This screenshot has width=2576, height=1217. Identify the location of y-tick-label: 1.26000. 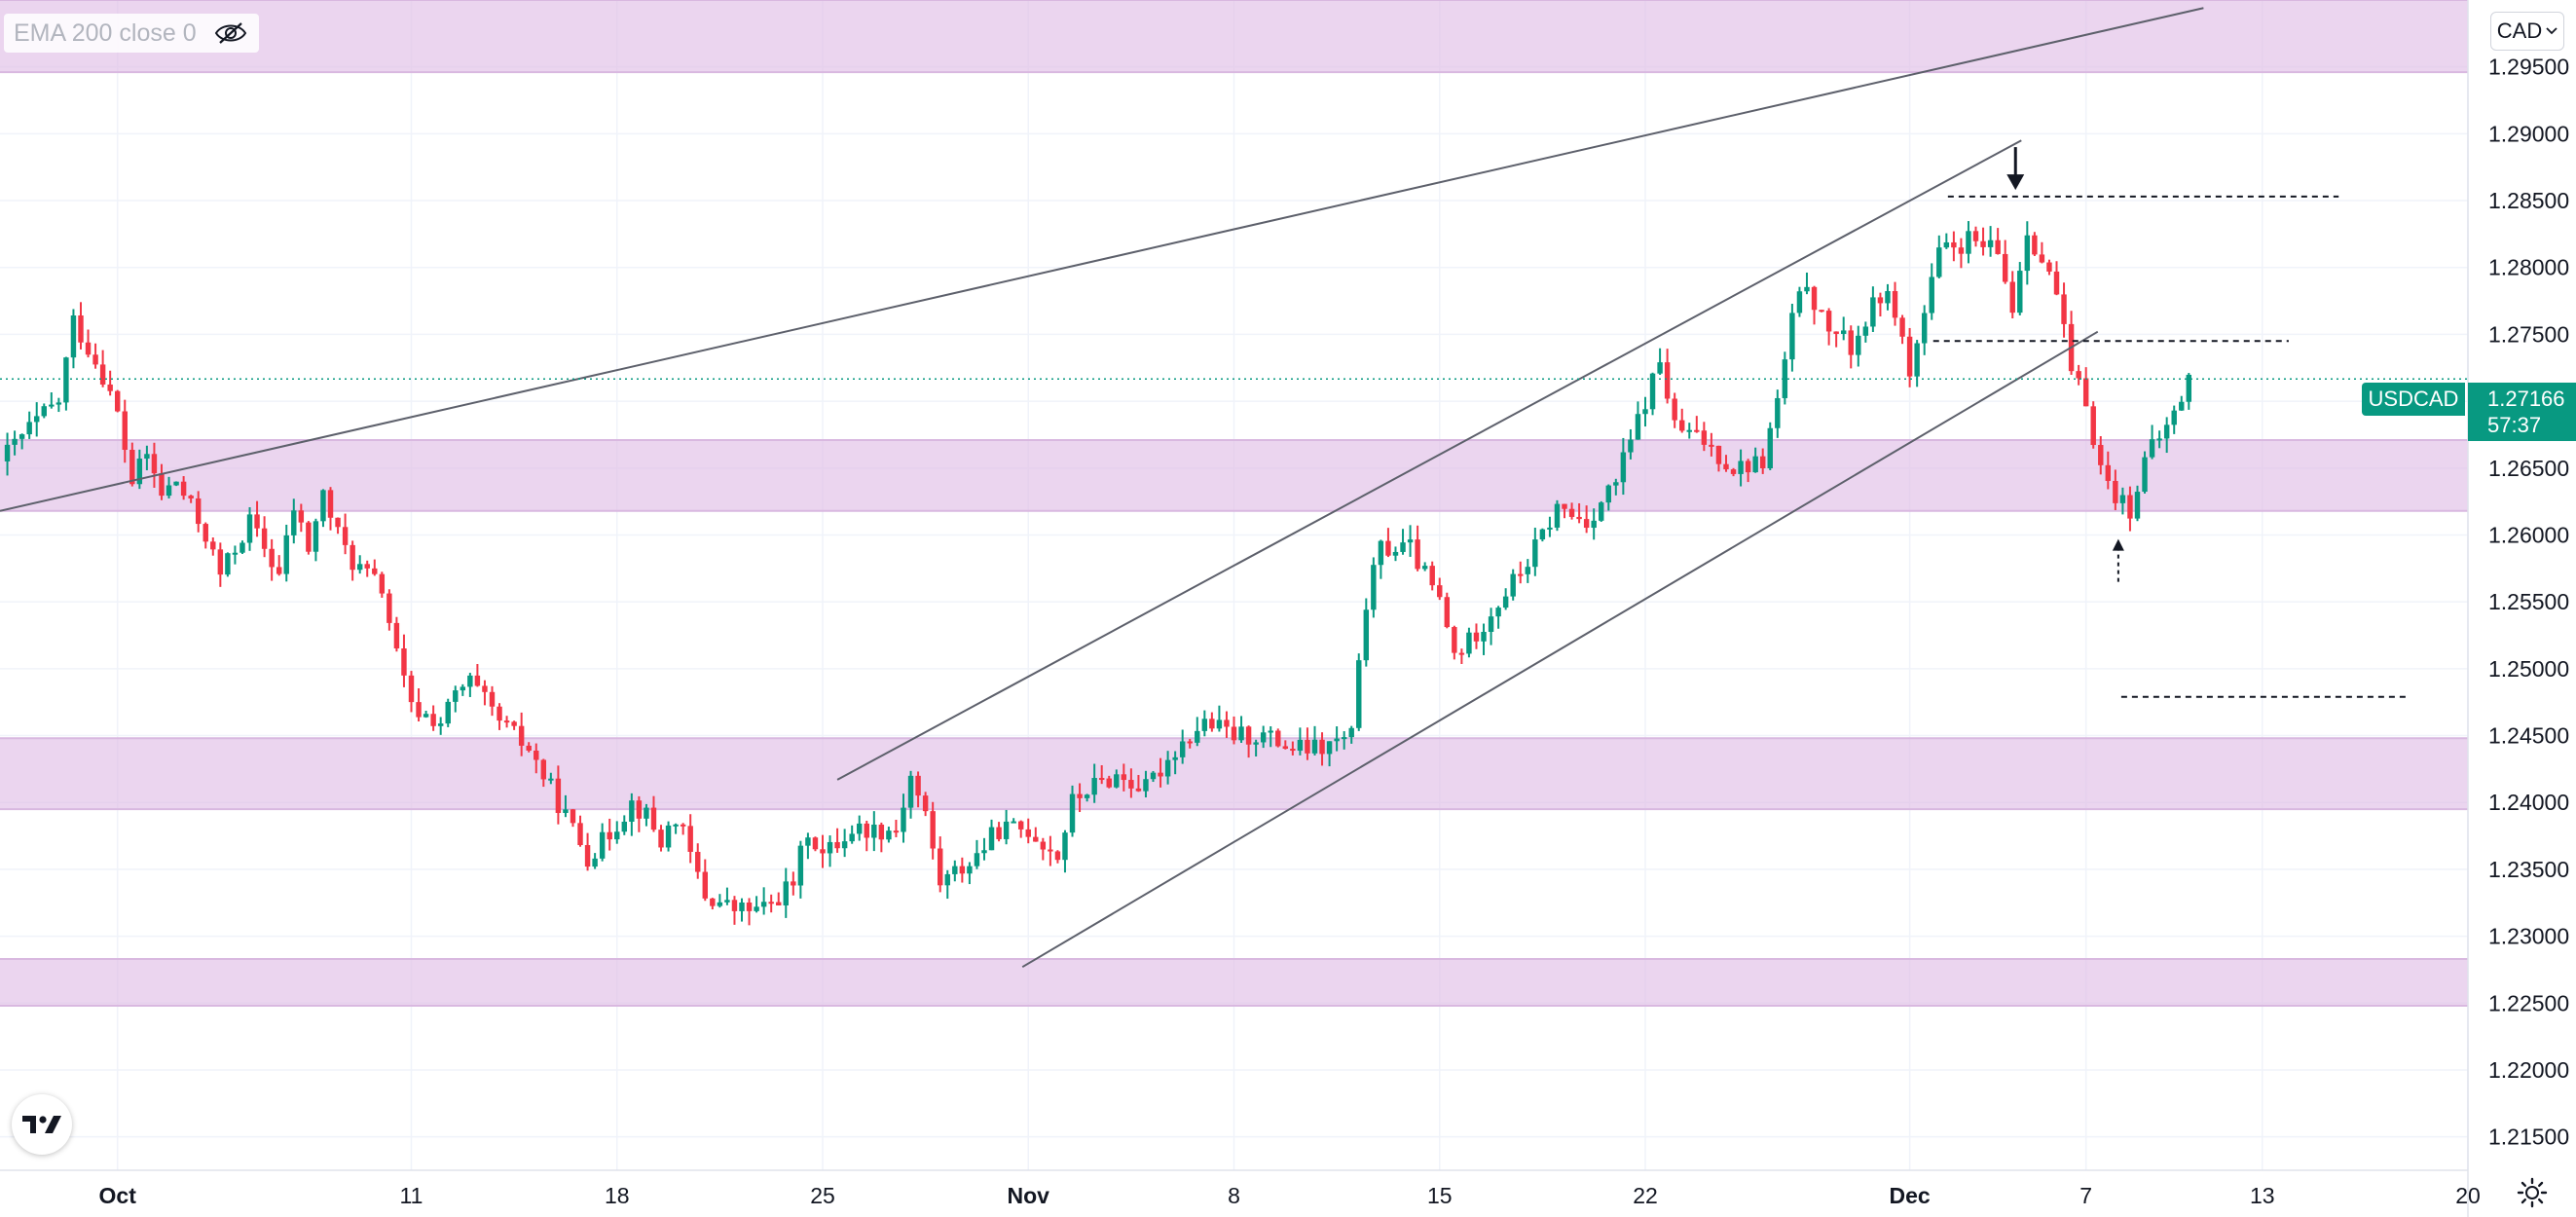
(2528, 534).